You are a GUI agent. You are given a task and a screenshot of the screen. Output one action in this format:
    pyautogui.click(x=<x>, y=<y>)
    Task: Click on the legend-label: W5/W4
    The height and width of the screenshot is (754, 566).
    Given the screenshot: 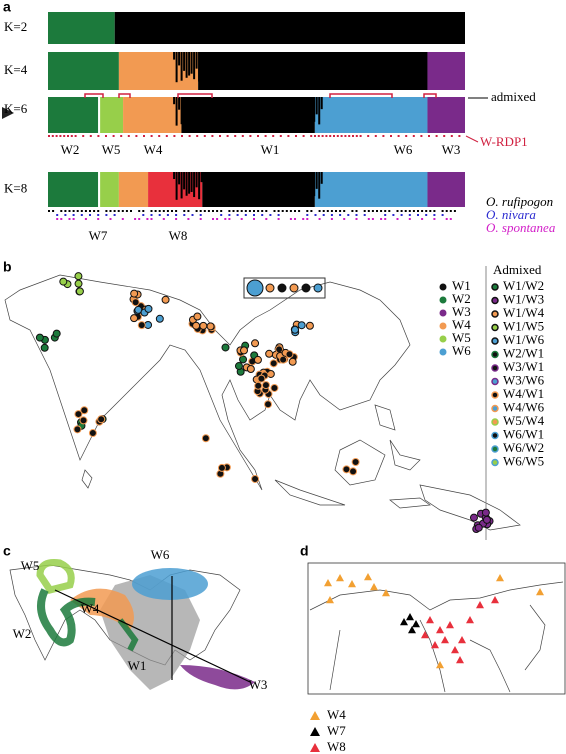 What is the action you would take?
    pyautogui.click(x=524, y=420)
    